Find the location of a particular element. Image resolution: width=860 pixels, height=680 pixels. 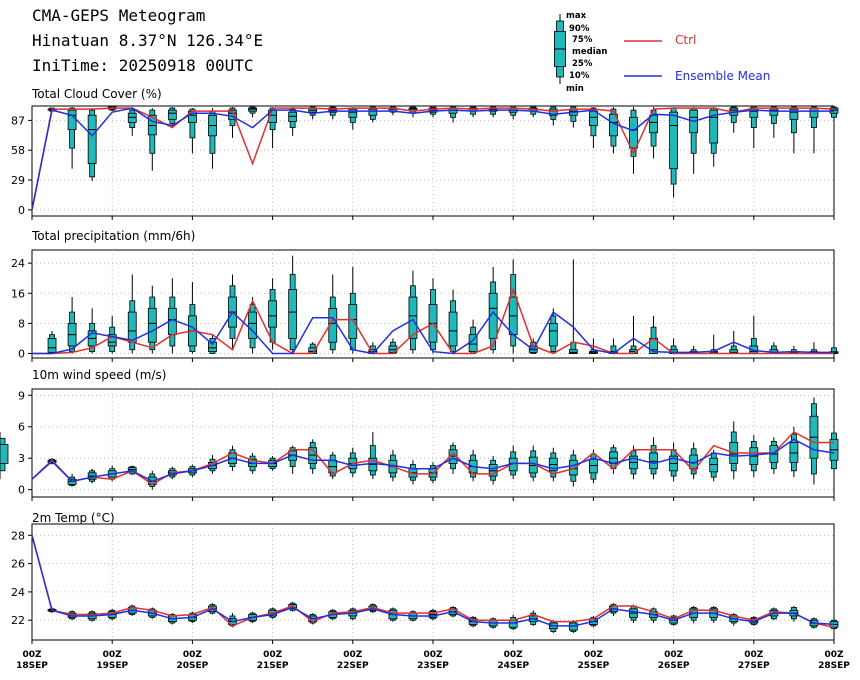

wind-ytick-label-0: 0 is located at coordinates (21, 490).